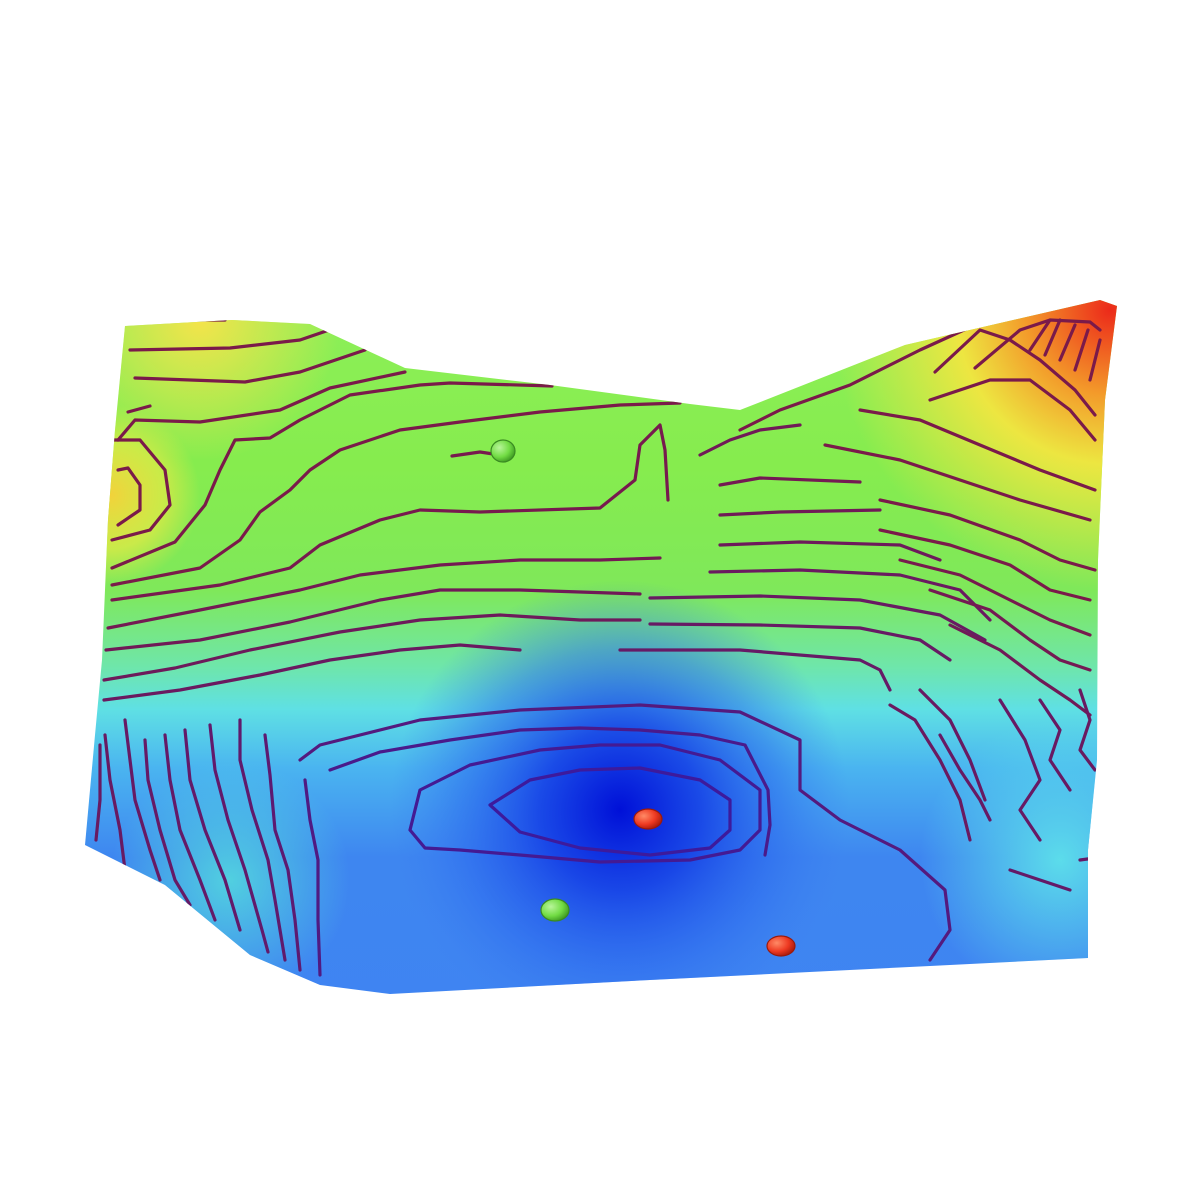  What do you see at coordinates (555, 910) in the screenshot?
I see `green-marker-bottom` at bounding box center [555, 910].